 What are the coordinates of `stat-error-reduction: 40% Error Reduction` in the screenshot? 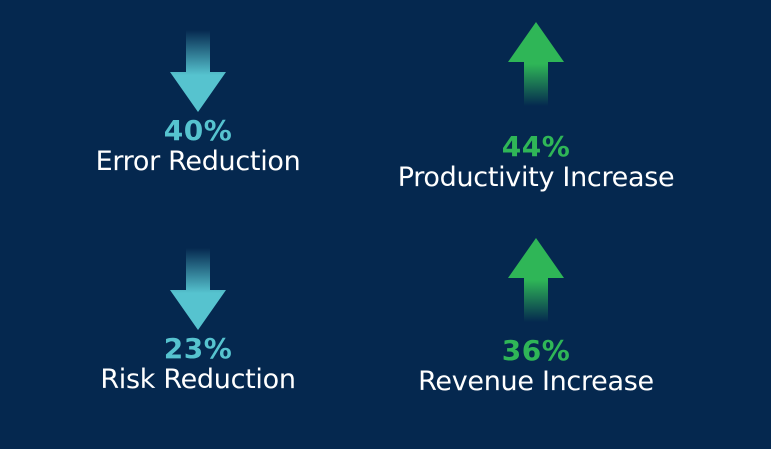 It's located at (198, 104).